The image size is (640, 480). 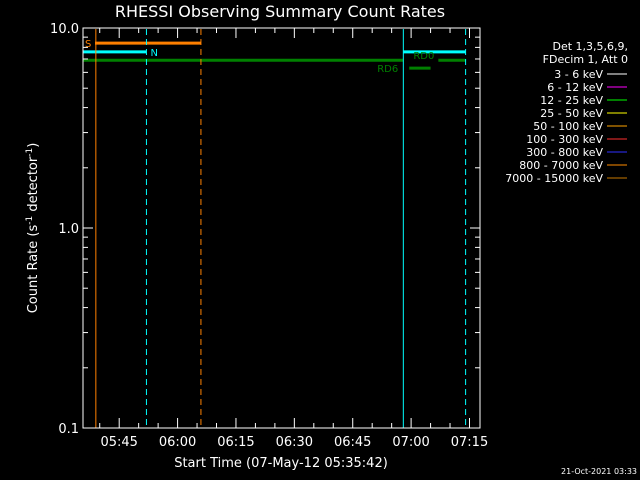 I want to click on legend-header: Det 1,3,5,6,9,, so click(x=590, y=46).